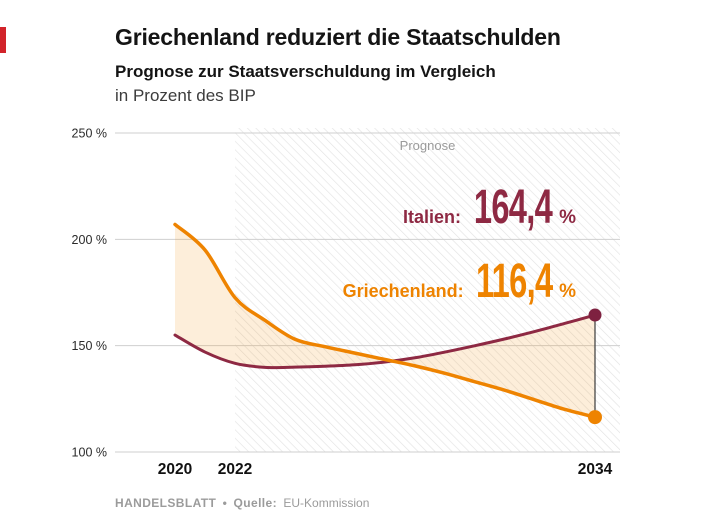  I want to click on brand-name: HANDELSBLATT, so click(166, 503).